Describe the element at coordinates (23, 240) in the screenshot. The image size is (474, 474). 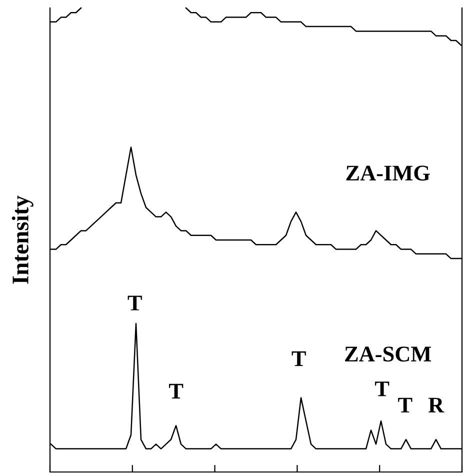
I see `y-axis-title: Intensity` at that location.